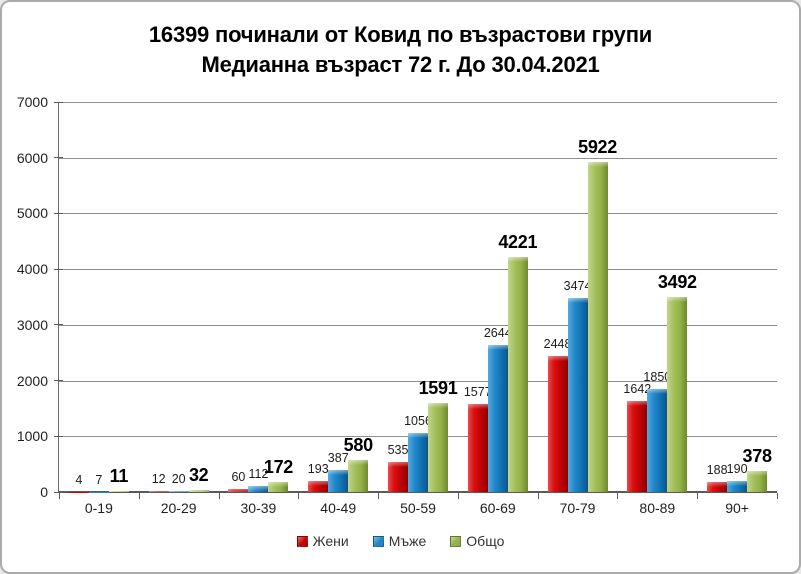  Describe the element at coordinates (158, 297) in the screenshot. I see `bar-slot-Жени-20-29: 12` at that location.